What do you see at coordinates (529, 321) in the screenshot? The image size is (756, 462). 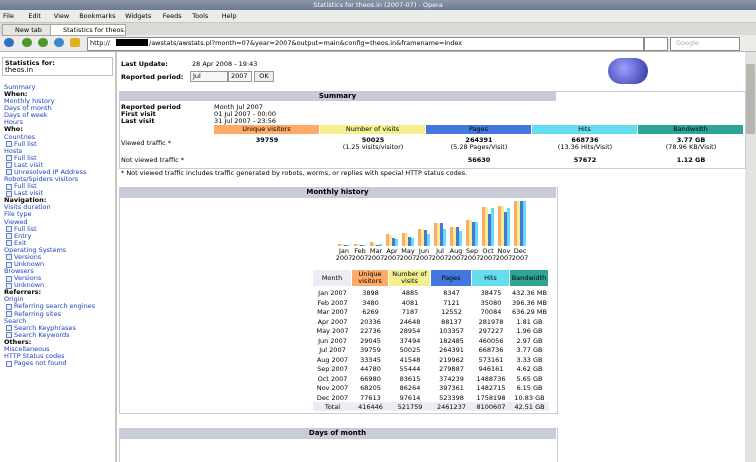 I see `table-cell: 1.81 GB` at bounding box center [529, 321].